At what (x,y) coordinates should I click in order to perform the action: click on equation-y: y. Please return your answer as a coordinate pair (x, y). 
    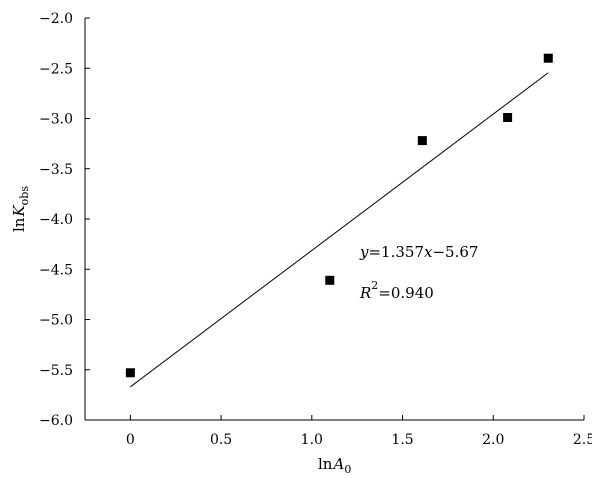
    Looking at the image, I should click on (364, 252).